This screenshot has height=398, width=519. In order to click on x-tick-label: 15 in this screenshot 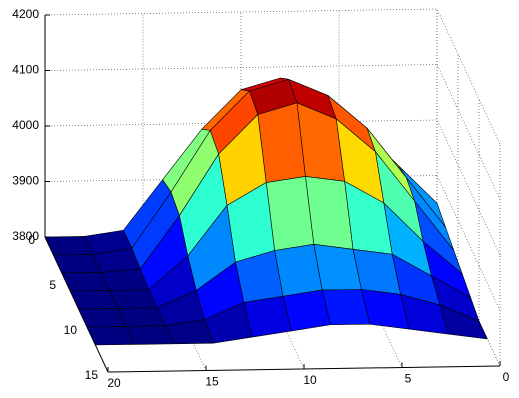, I will do `click(212, 382)`.